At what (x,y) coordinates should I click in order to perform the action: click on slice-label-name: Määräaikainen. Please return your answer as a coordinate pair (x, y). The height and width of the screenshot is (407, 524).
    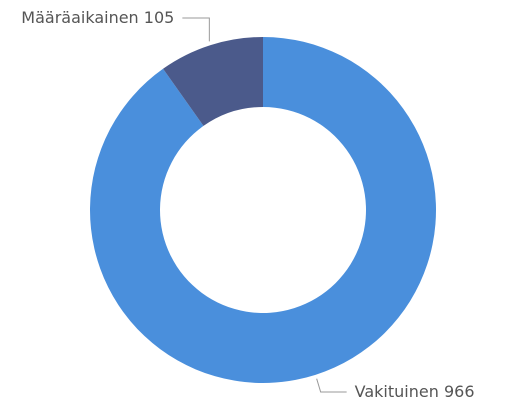
    Looking at the image, I should click on (79, 17).